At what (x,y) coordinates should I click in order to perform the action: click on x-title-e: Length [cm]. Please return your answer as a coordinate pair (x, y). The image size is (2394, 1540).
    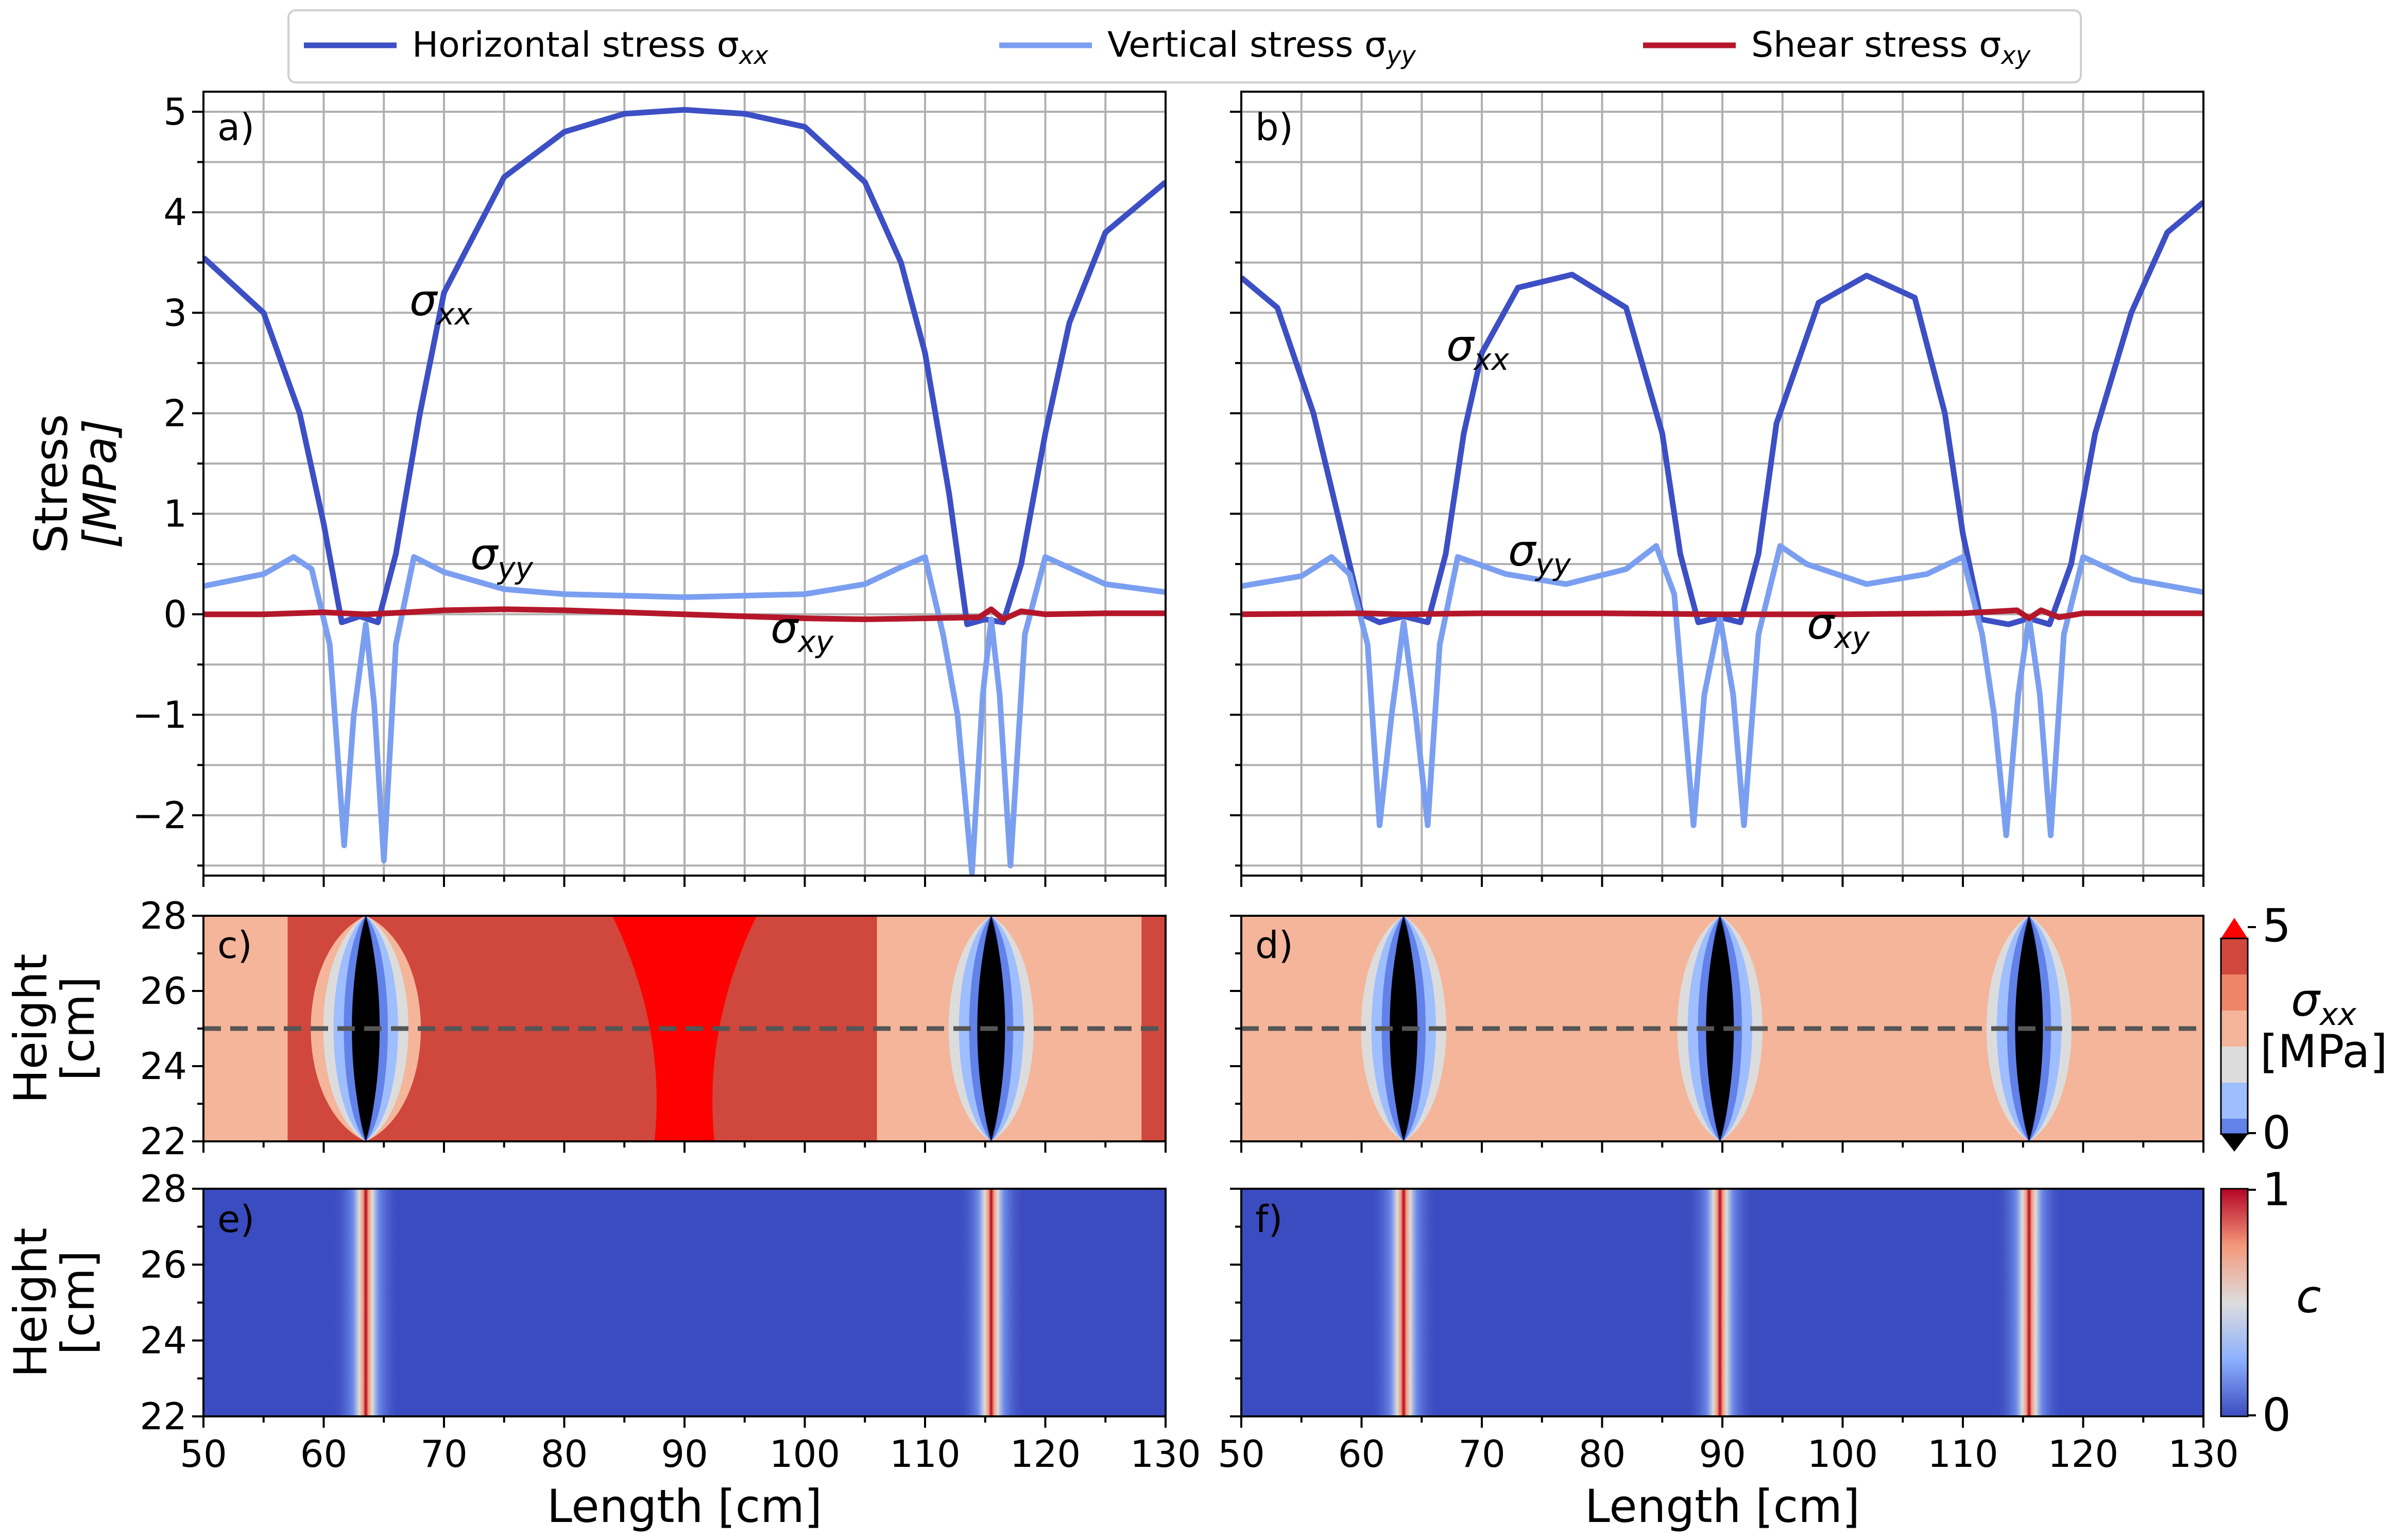
    Looking at the image, I should click on (684, 1506).